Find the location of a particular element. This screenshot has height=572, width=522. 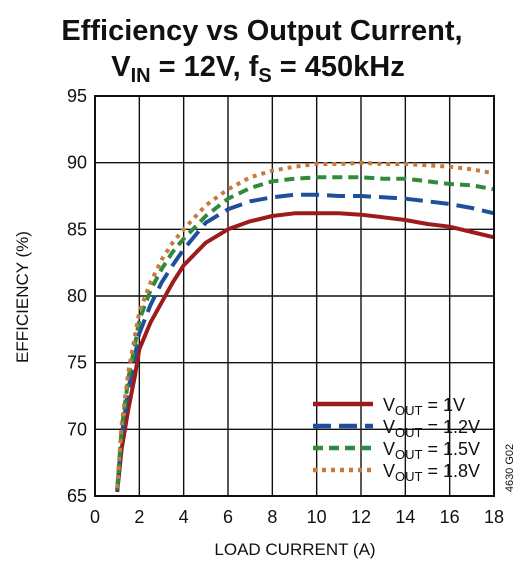

y-axis-label: EFFICIENCY (%) is located at coordinates (22, 297).